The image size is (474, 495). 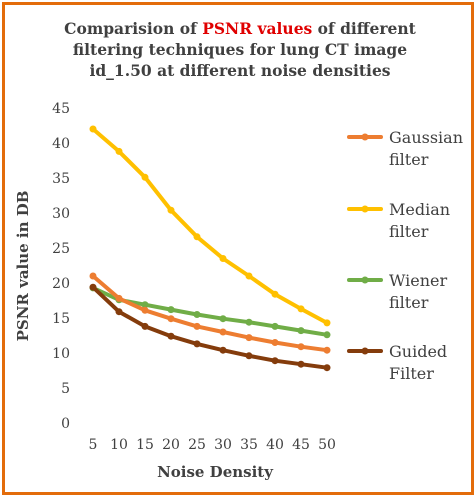 I want to click on legend-label: Gaussian, so click(x=426, y=137).